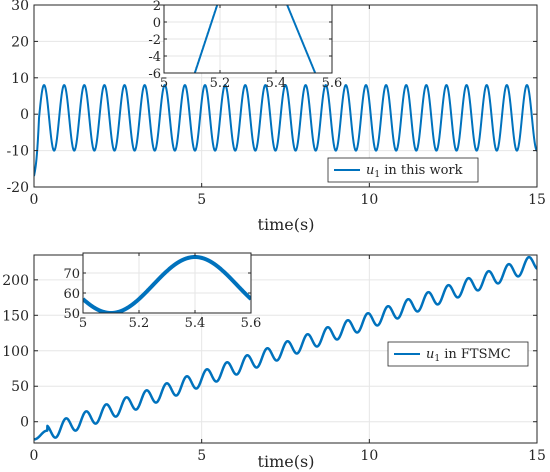 The height and width of the screenshot is (472, 550). I want to click on chart-top-inset: 5 5.2 5.4 5.6 -6 -4 -2 0 2, so click(245, 45).